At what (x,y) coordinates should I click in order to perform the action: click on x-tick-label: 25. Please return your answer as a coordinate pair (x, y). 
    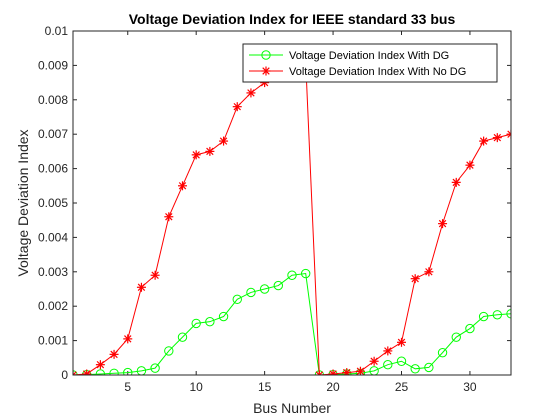
    Looking at the image, I should click on (402, 387).